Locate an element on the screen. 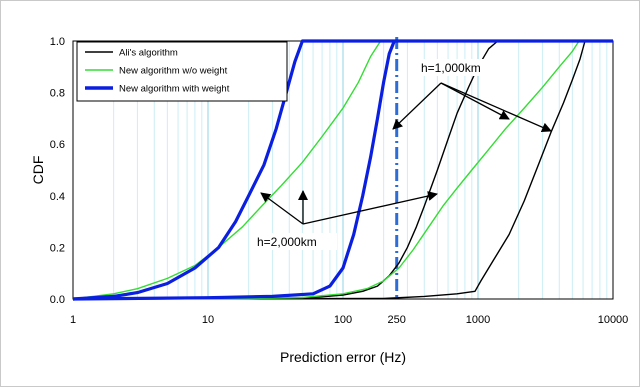 Image resolution: width=640 pixels, height=391 pixels. y-axis-label: CDF is located at coordinates (38, 170).